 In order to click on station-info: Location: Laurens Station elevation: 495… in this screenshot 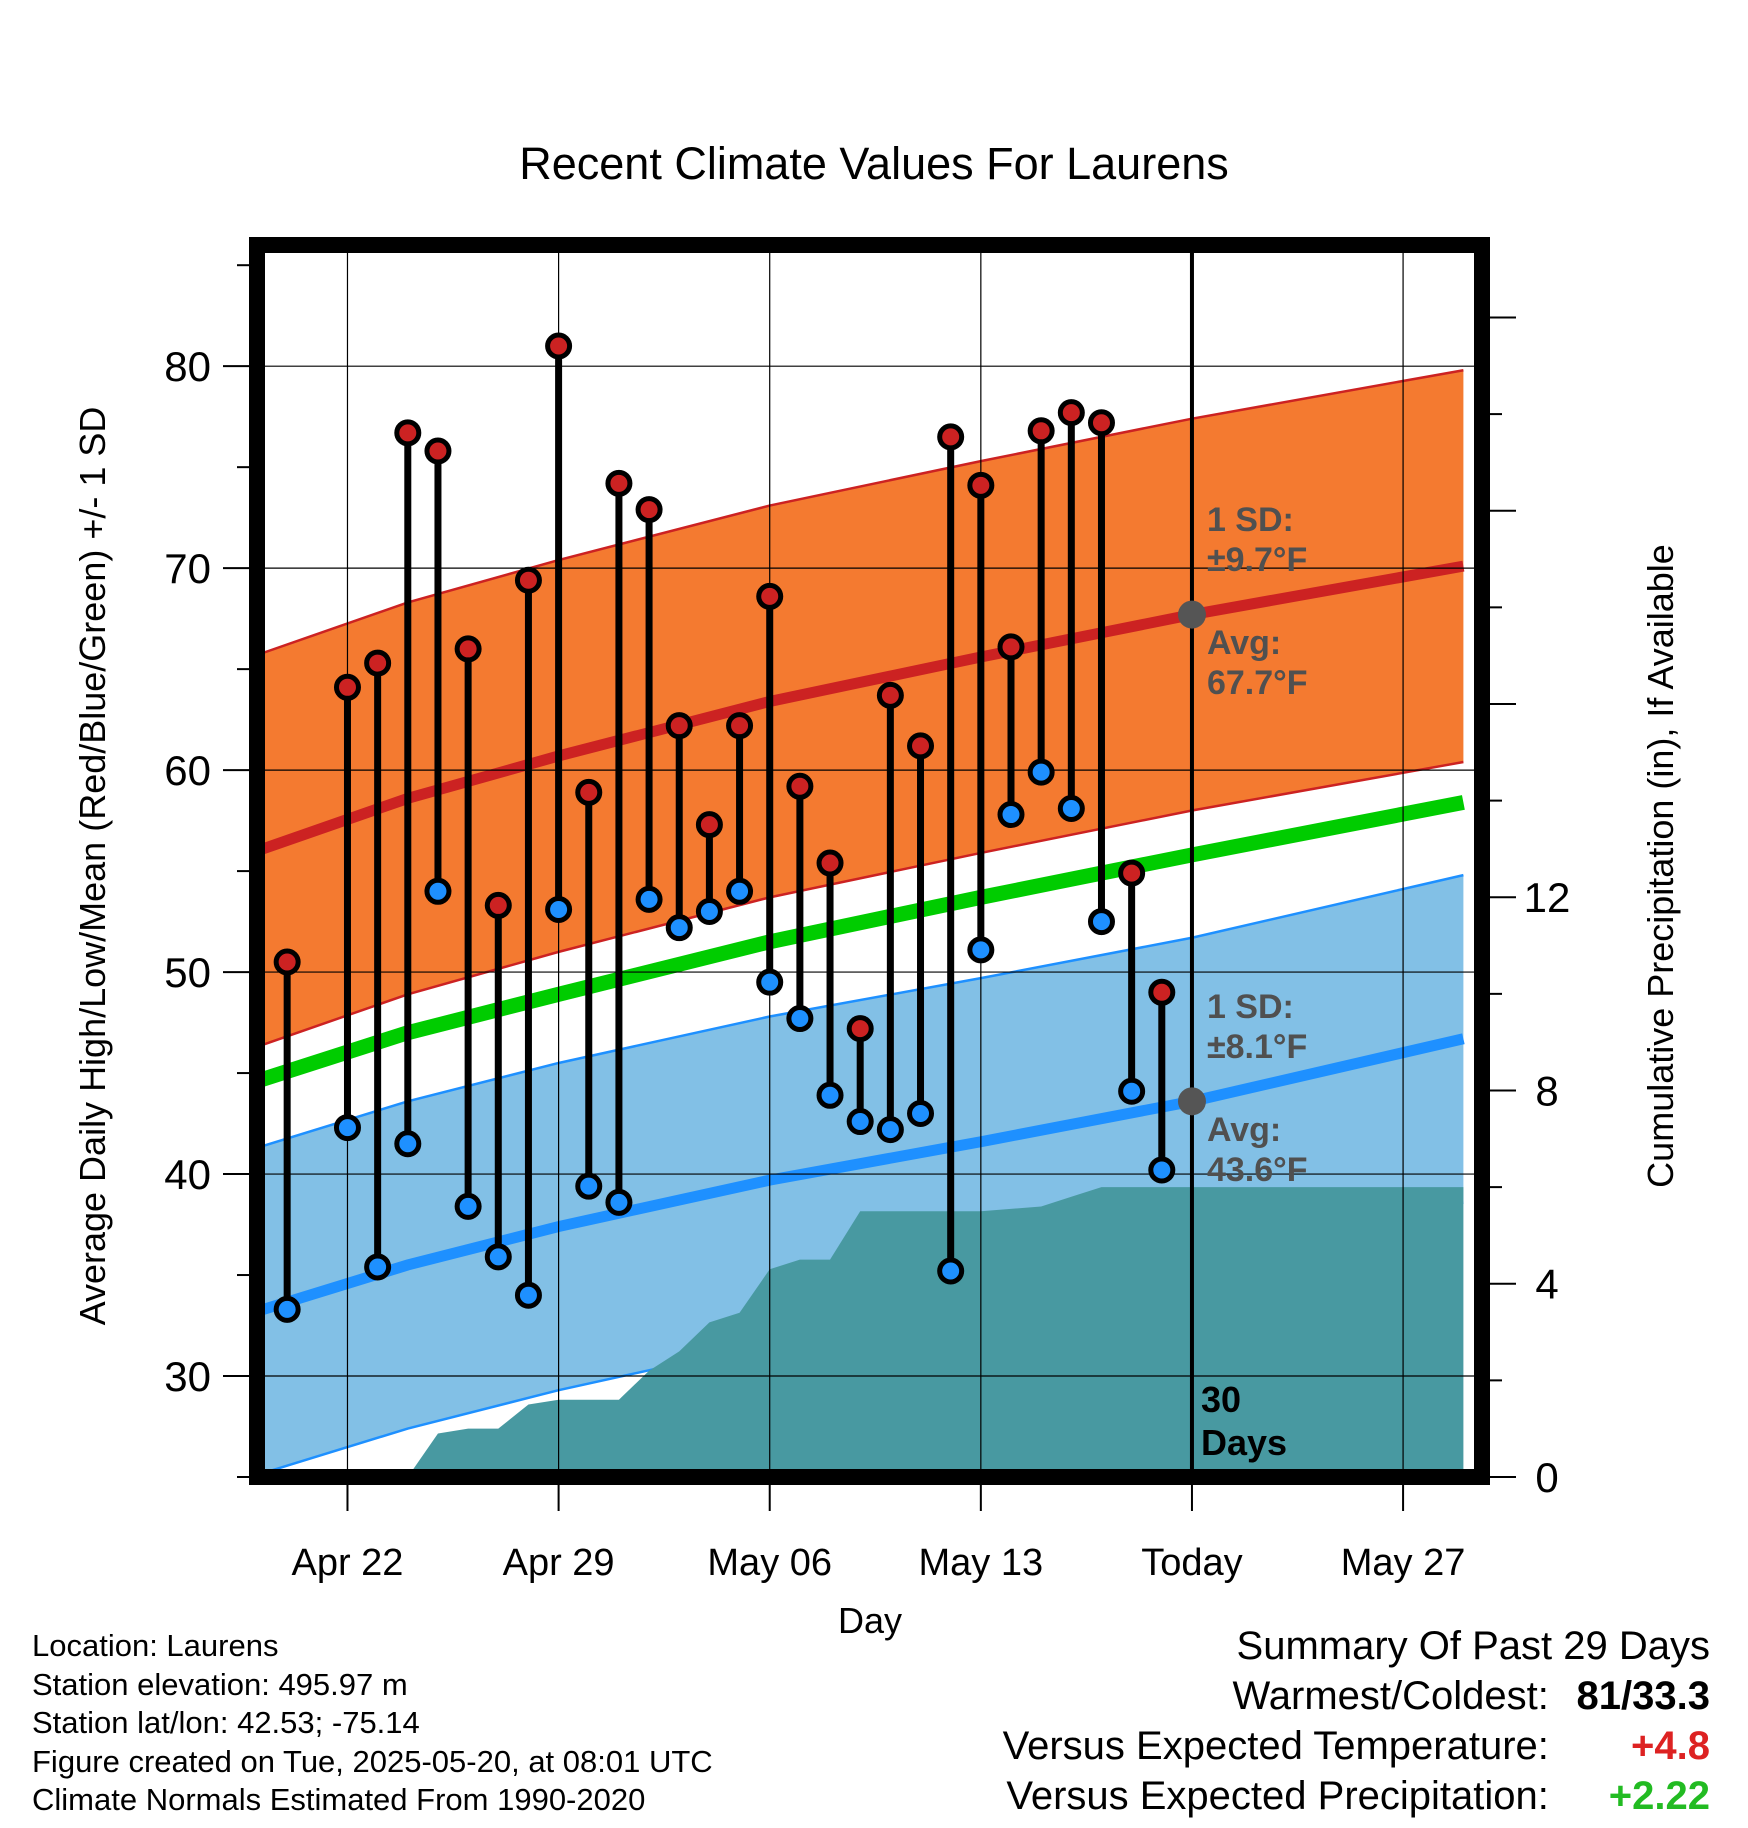, I will do `click(372, 1723)`.